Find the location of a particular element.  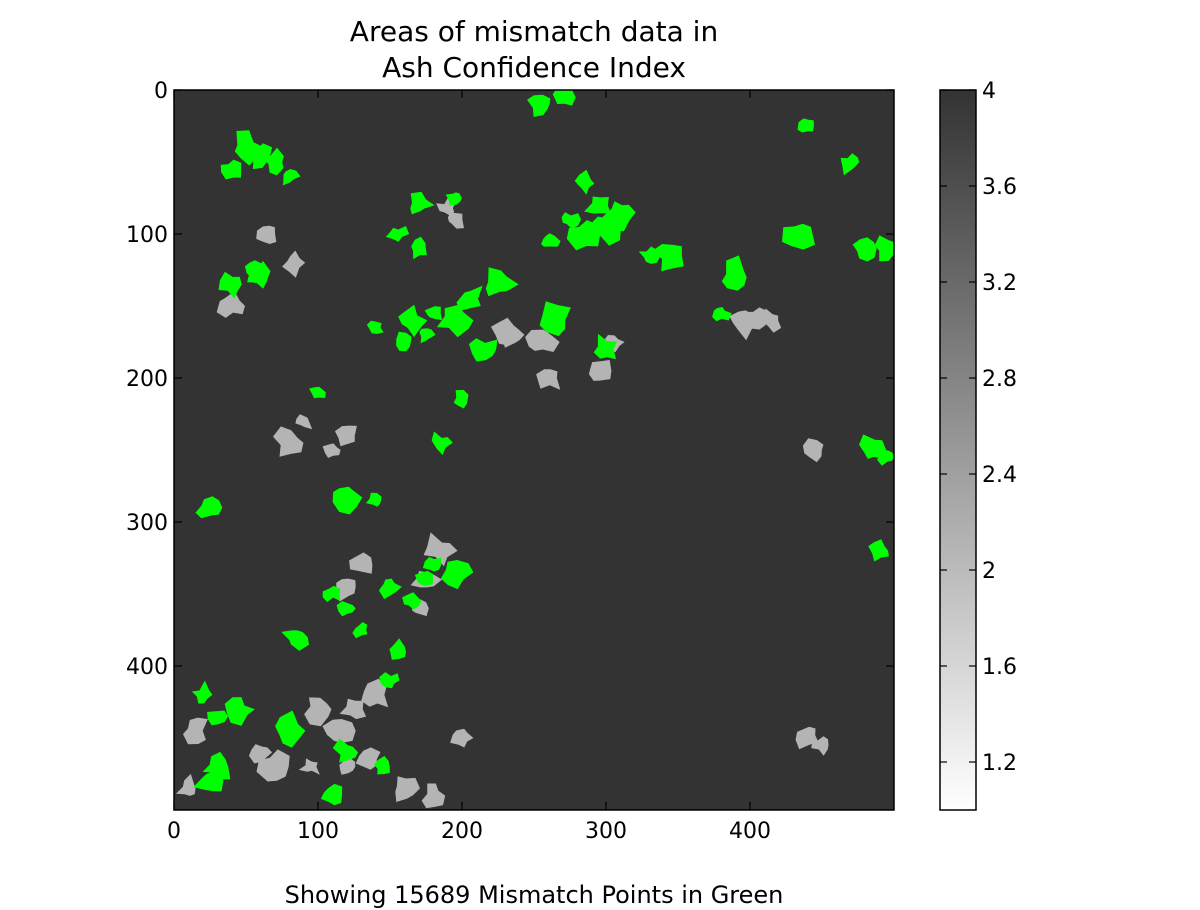

y-tick-label: 200 is located at coordinates (147, 379).